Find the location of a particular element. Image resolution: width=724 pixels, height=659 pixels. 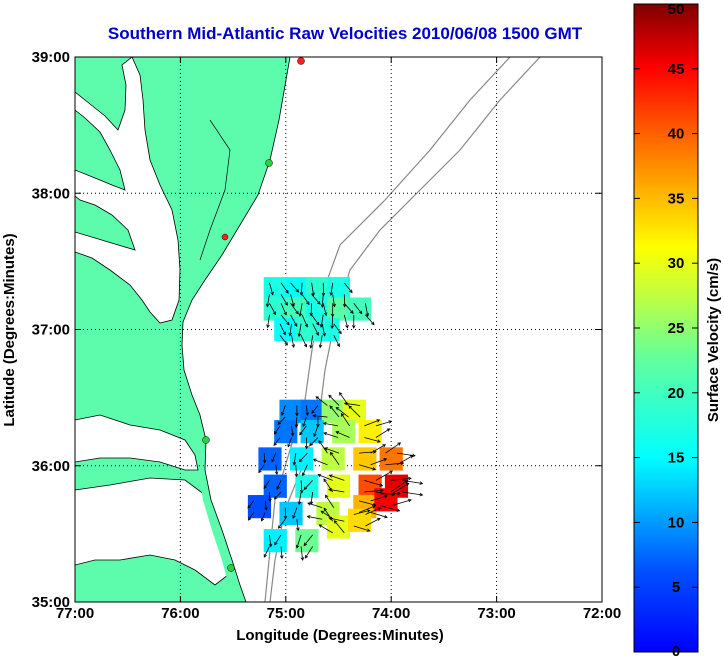

velocity-arrows is located at coordinates (335, 421).